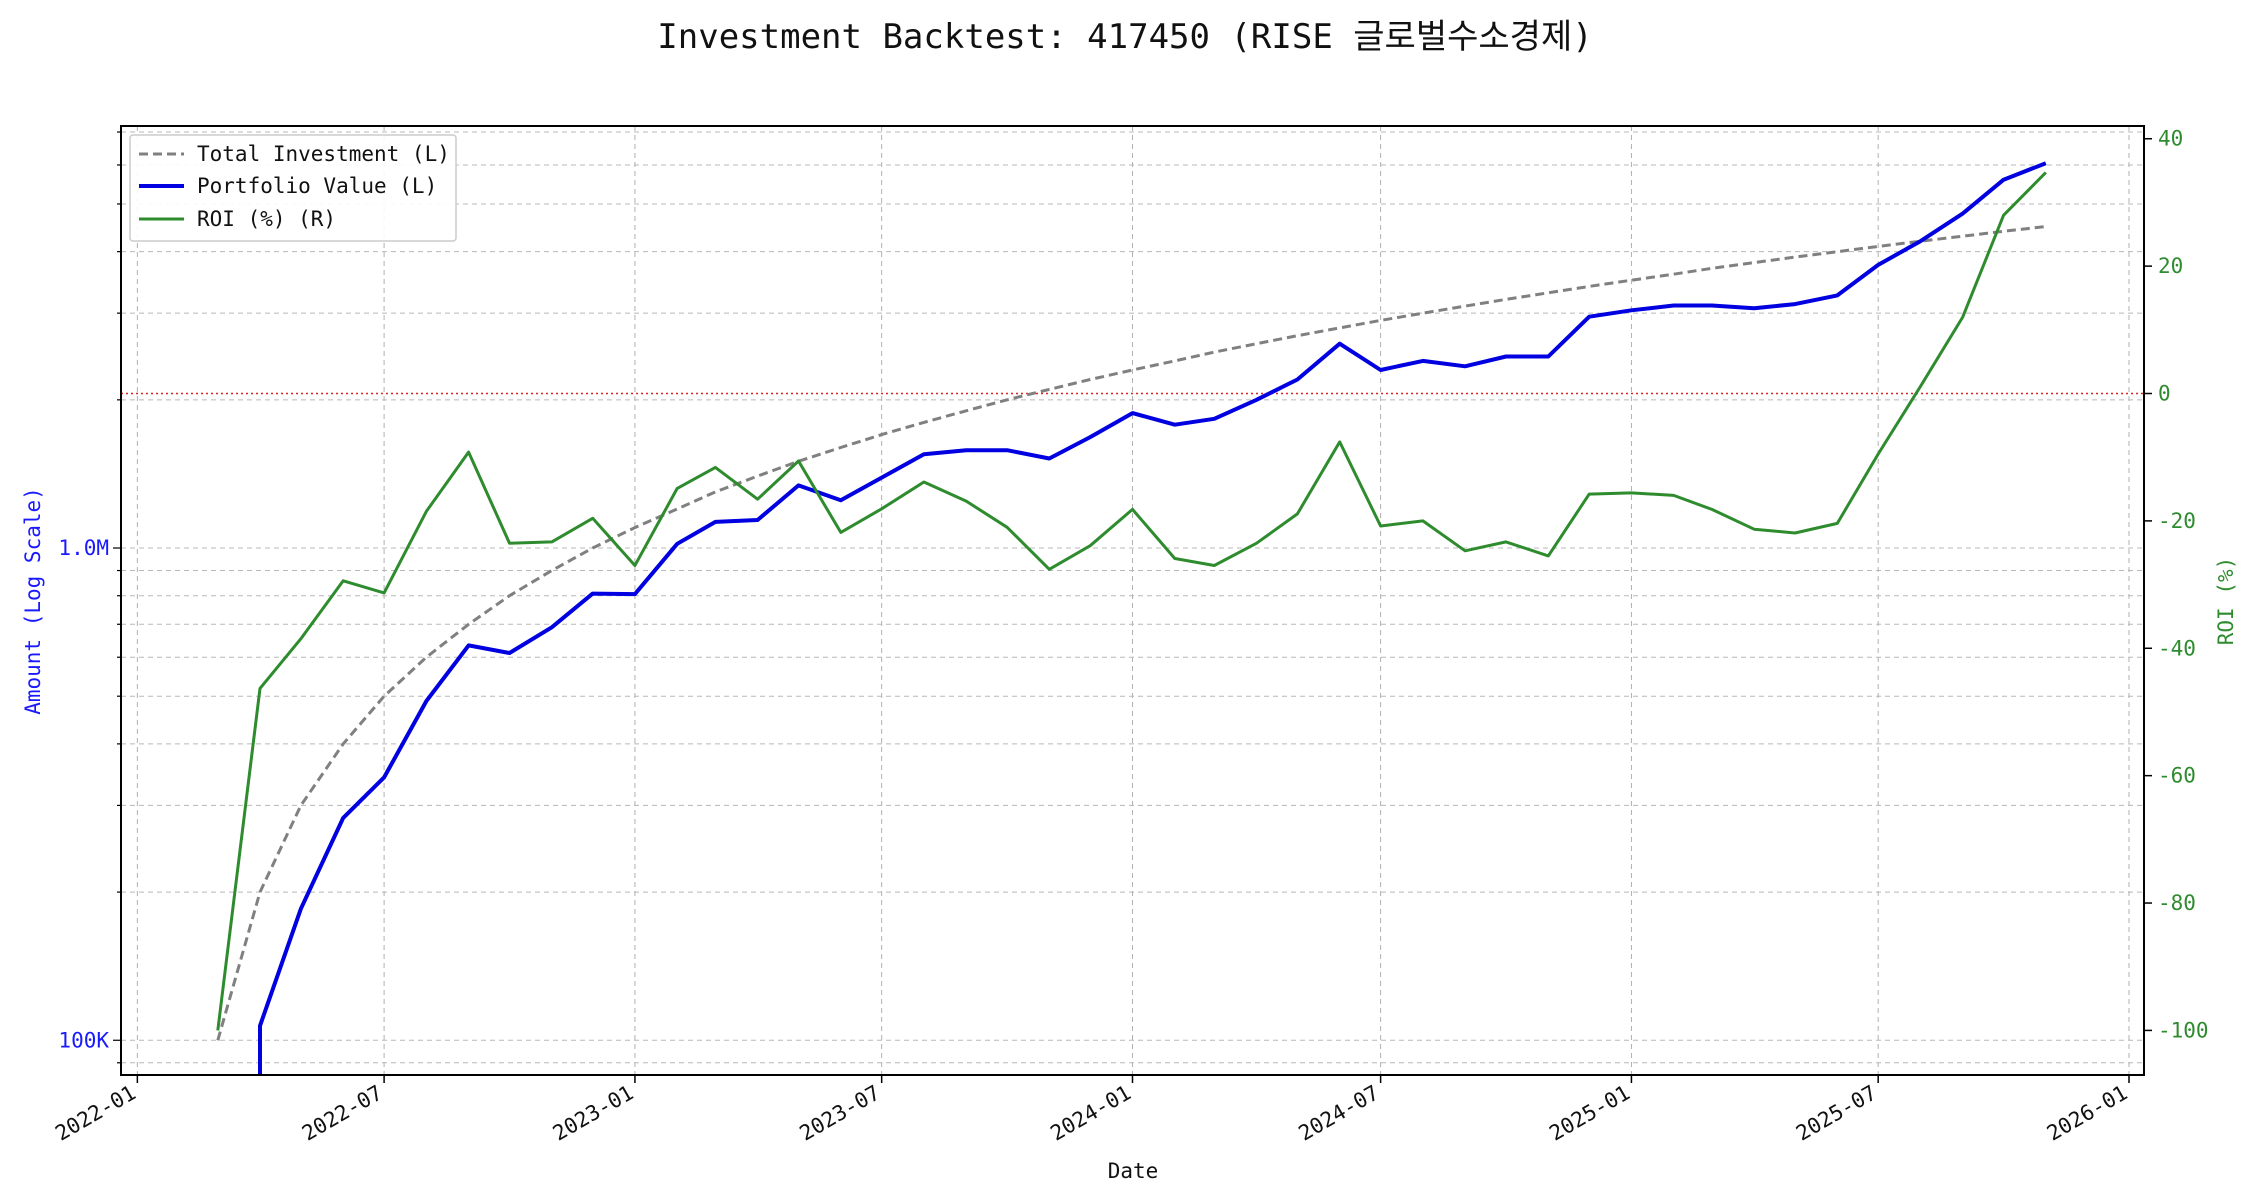  I want to click on legend-box, so click(293, 188).